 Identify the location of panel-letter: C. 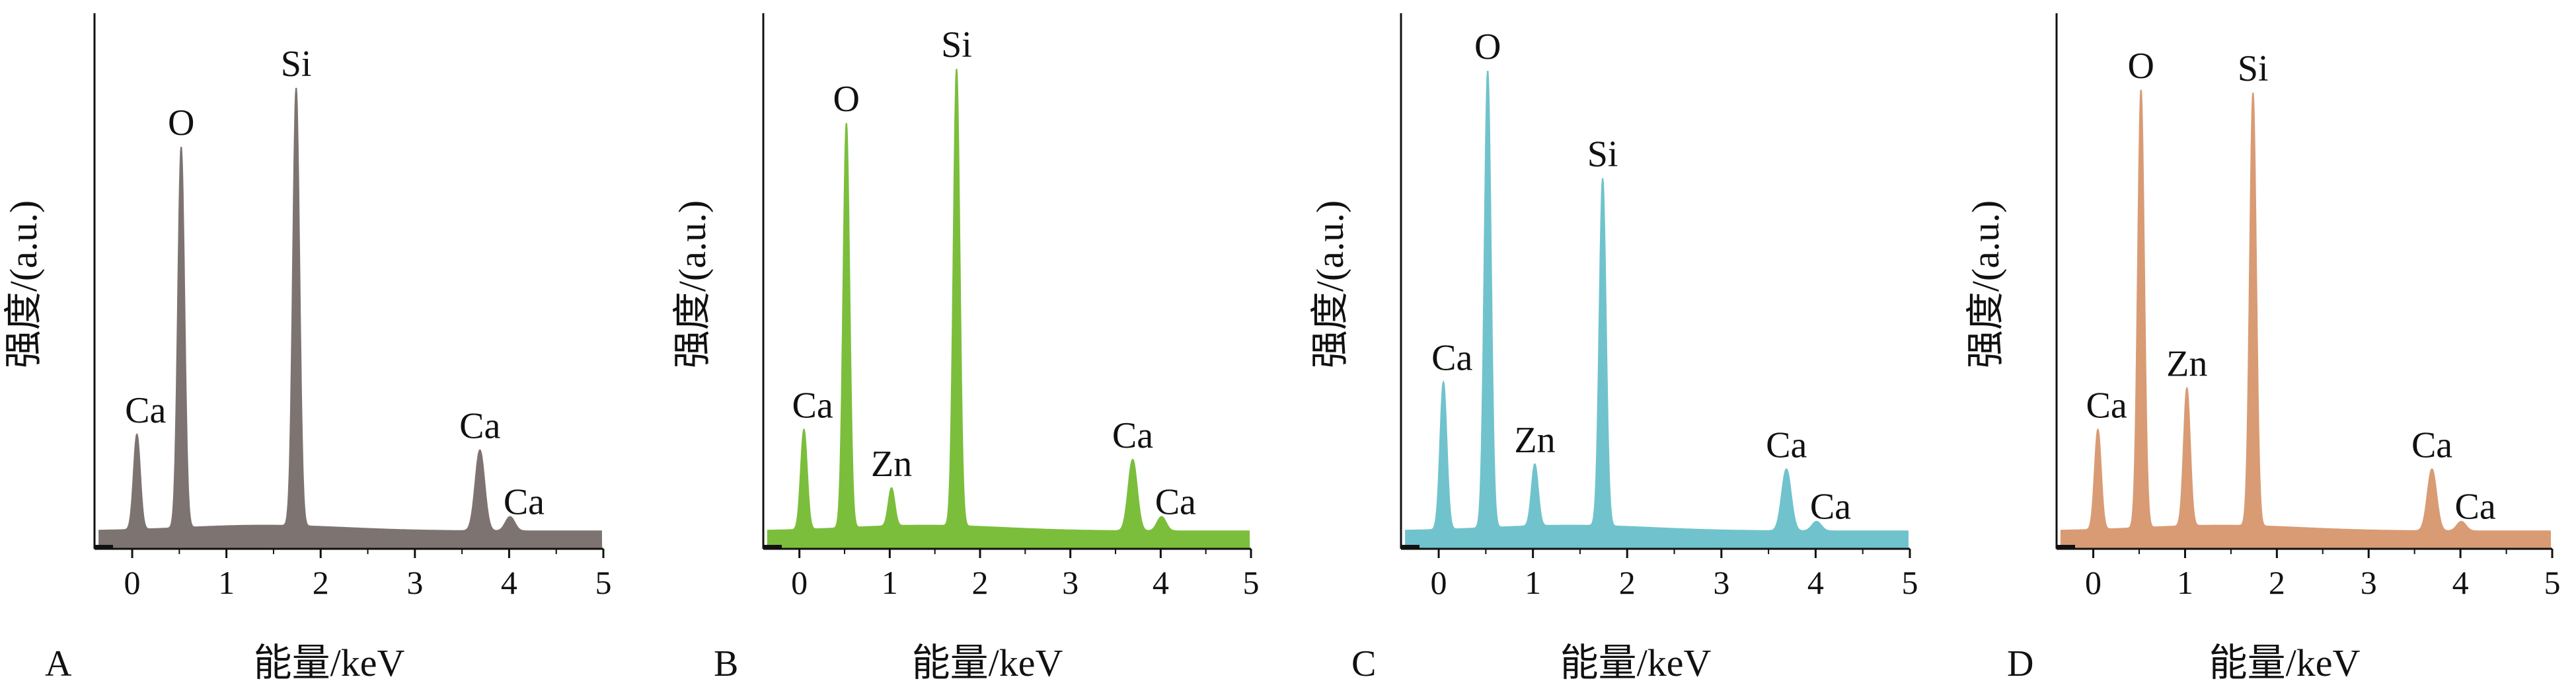
(1363, 663).